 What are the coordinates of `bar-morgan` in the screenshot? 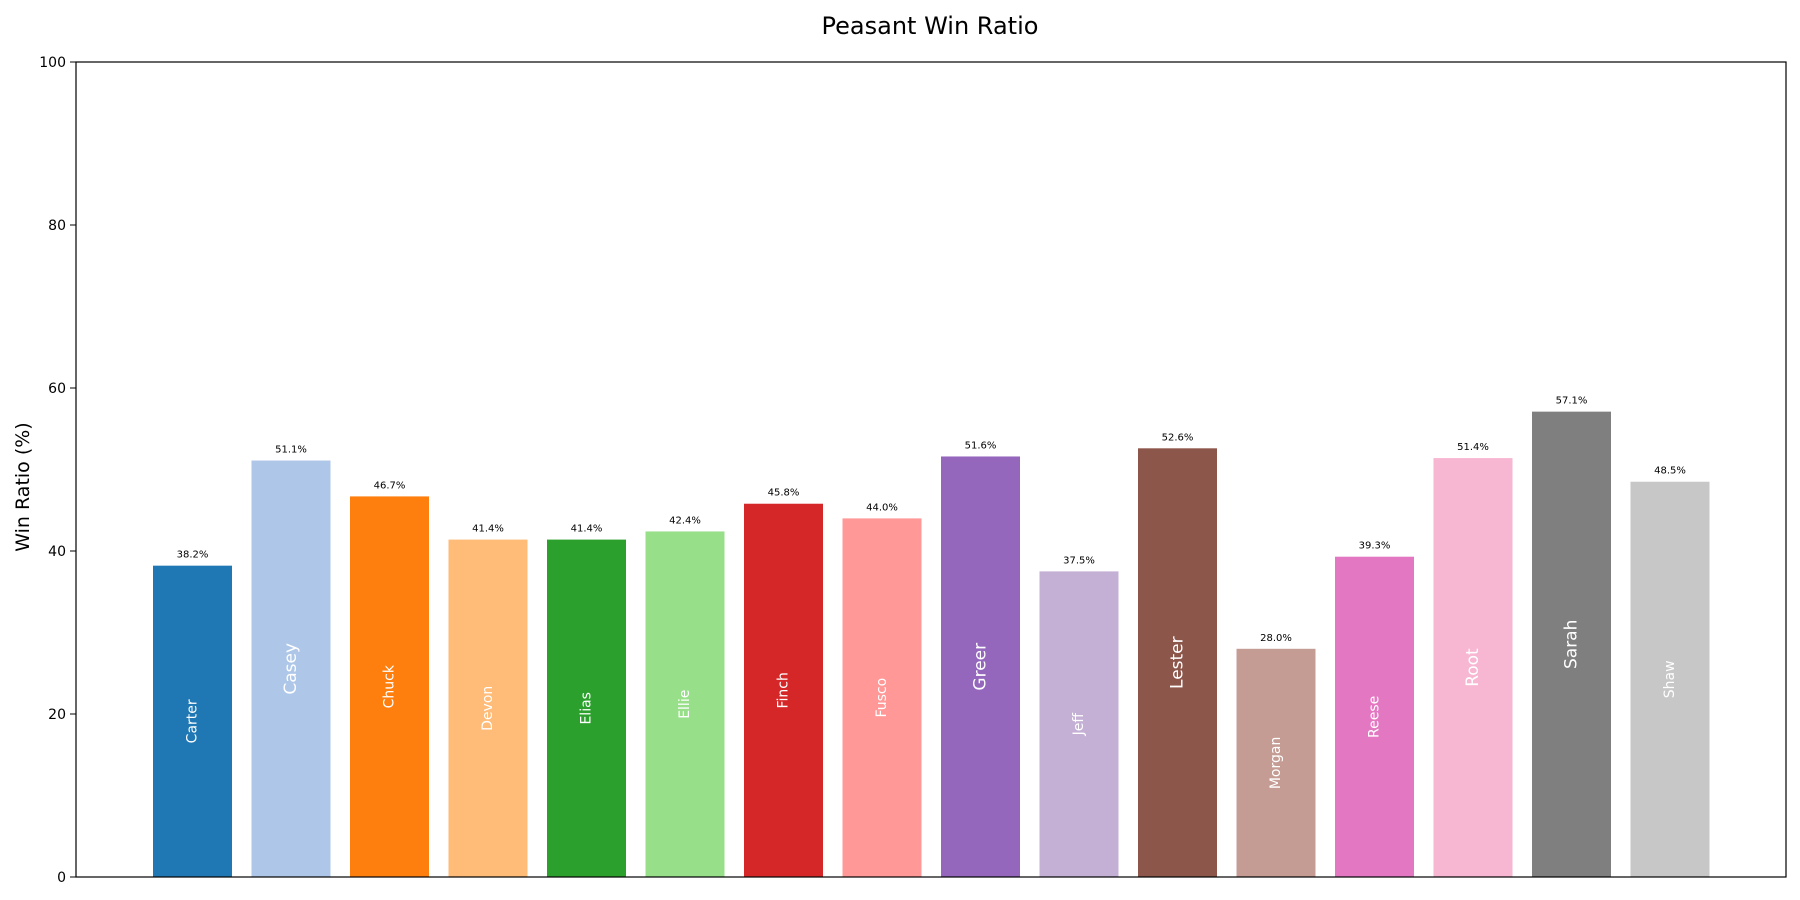 It's located at (1276, 762).